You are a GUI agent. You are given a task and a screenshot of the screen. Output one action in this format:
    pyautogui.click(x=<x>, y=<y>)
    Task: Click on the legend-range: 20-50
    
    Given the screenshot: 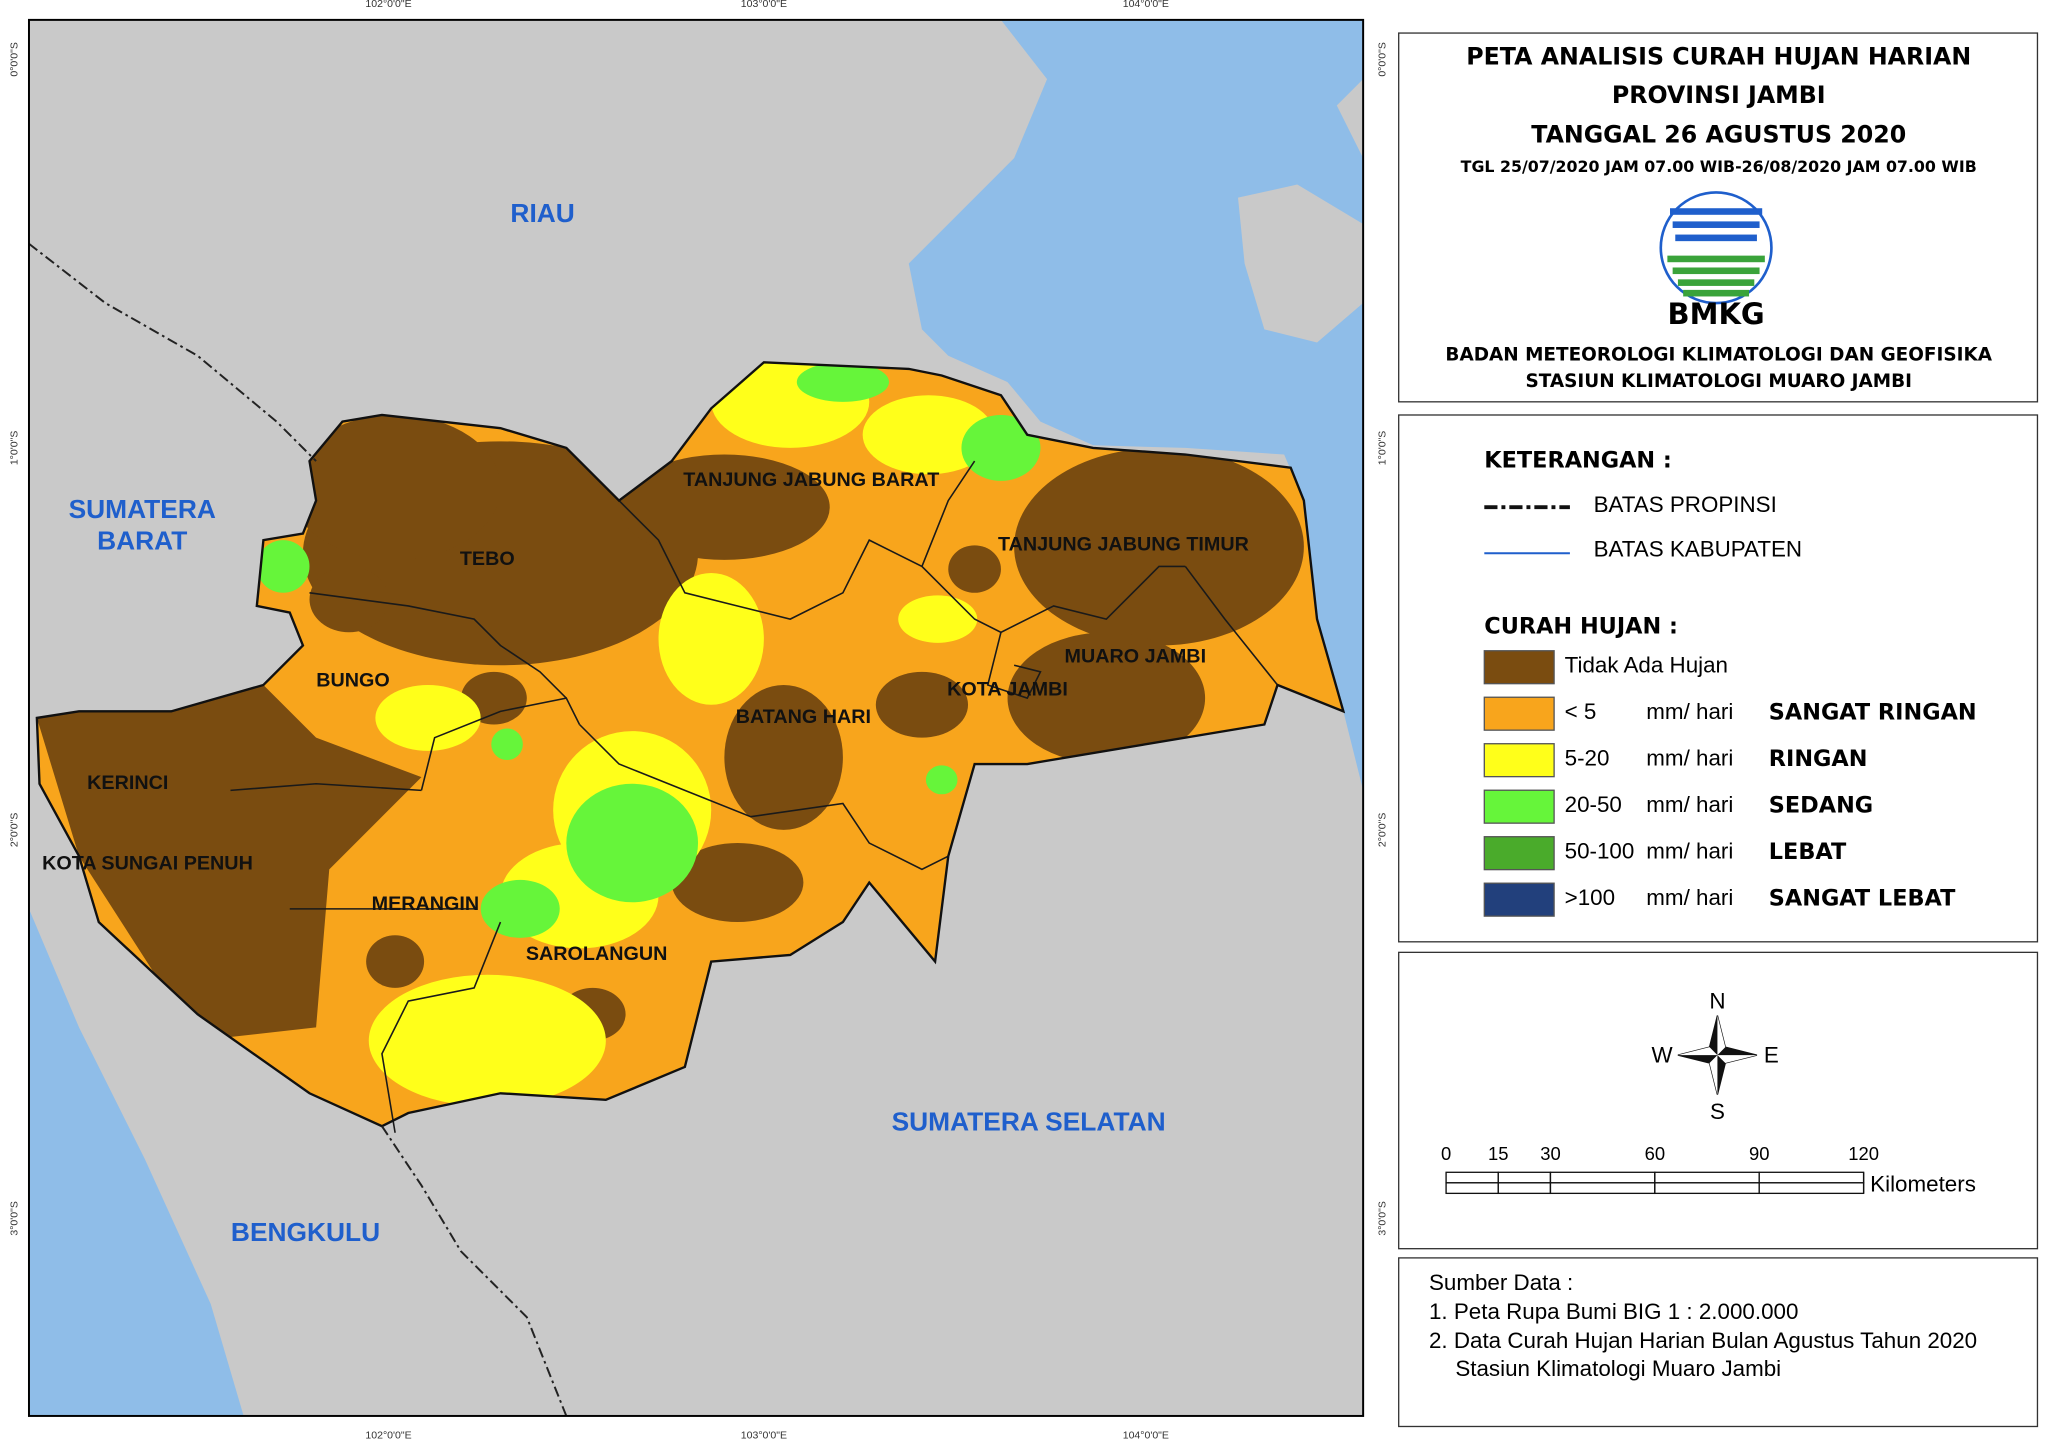 What is the action you would take?
    pyautogui.click(x=1593, y=804)
    